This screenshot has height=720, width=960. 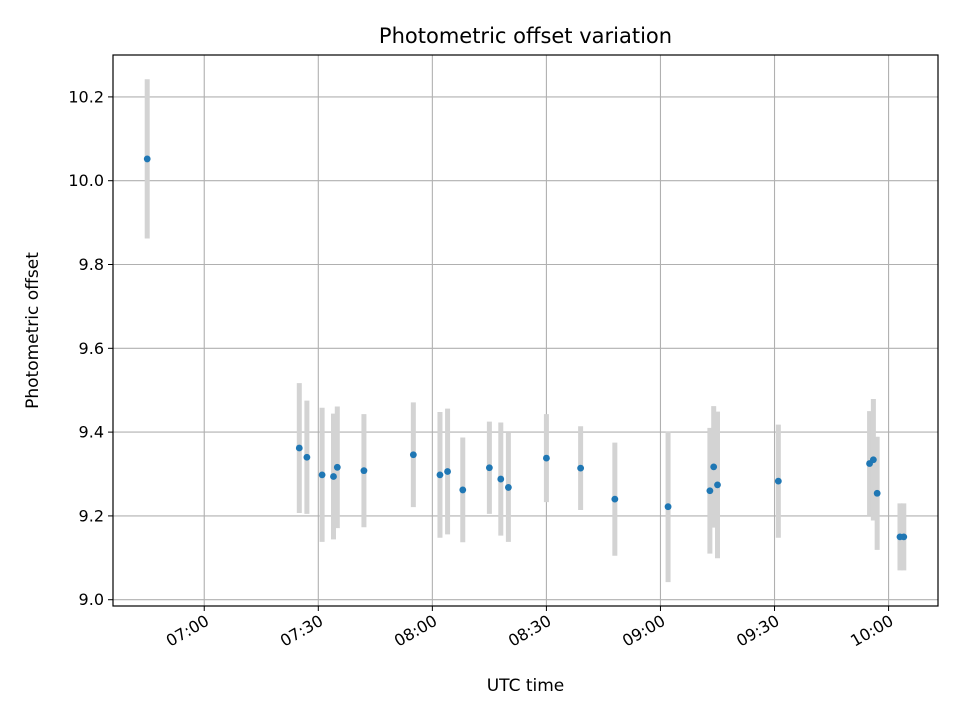 What do you see at coordinates (33, 330) in the screenshot?
I see `y-axis-label: Photometric offset` at bounding box center [33, 330].